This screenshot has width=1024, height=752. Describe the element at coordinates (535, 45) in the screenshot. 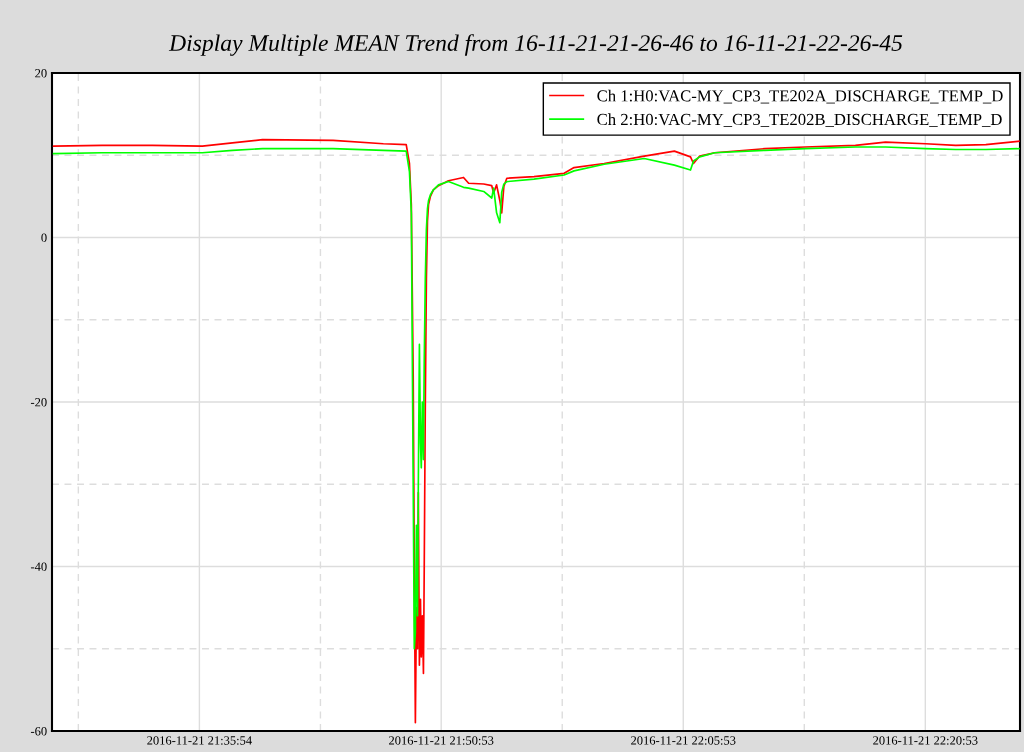

I see `chart-title: Display Multiple MEAN Trend from 16-11-21-21-26-46 to 16-11-21-22-26-45` at that location.